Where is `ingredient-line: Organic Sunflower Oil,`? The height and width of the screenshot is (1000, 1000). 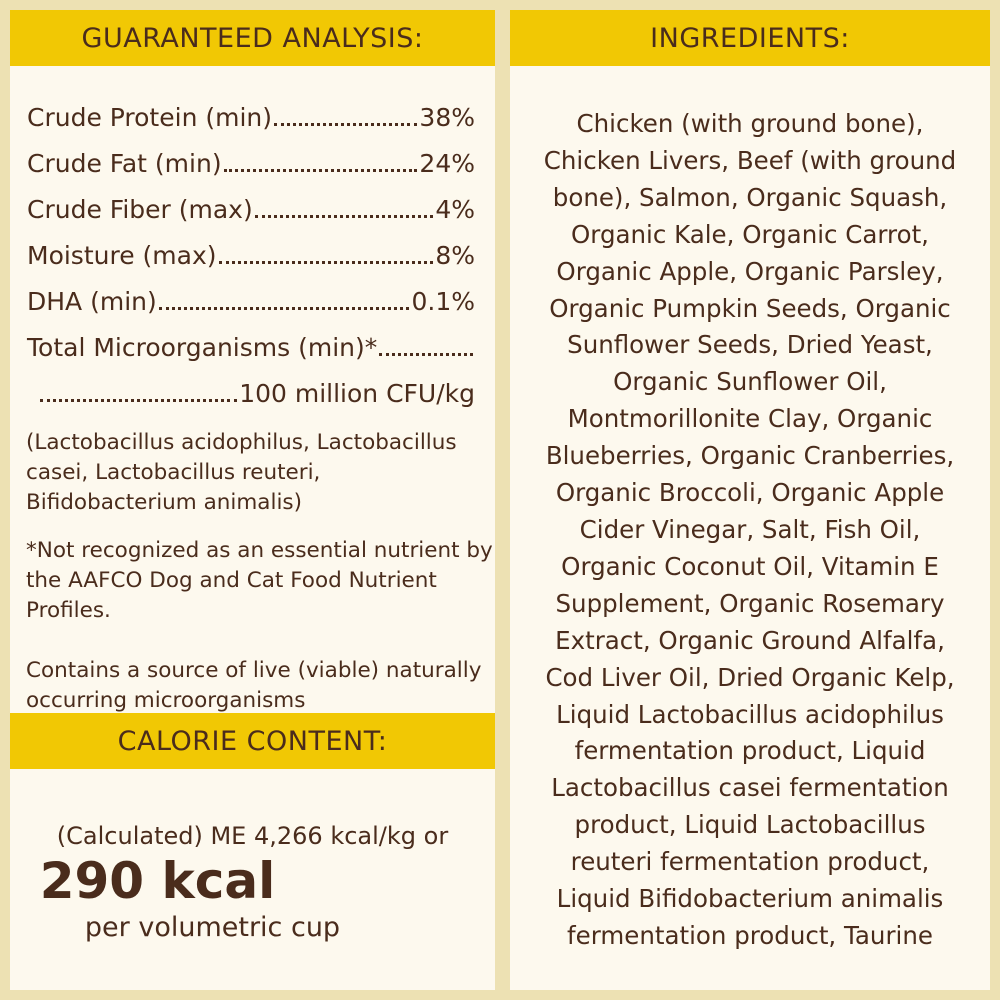 ingredient-line: Organic Sunflower Oil, is located at coordinates (750, 382).